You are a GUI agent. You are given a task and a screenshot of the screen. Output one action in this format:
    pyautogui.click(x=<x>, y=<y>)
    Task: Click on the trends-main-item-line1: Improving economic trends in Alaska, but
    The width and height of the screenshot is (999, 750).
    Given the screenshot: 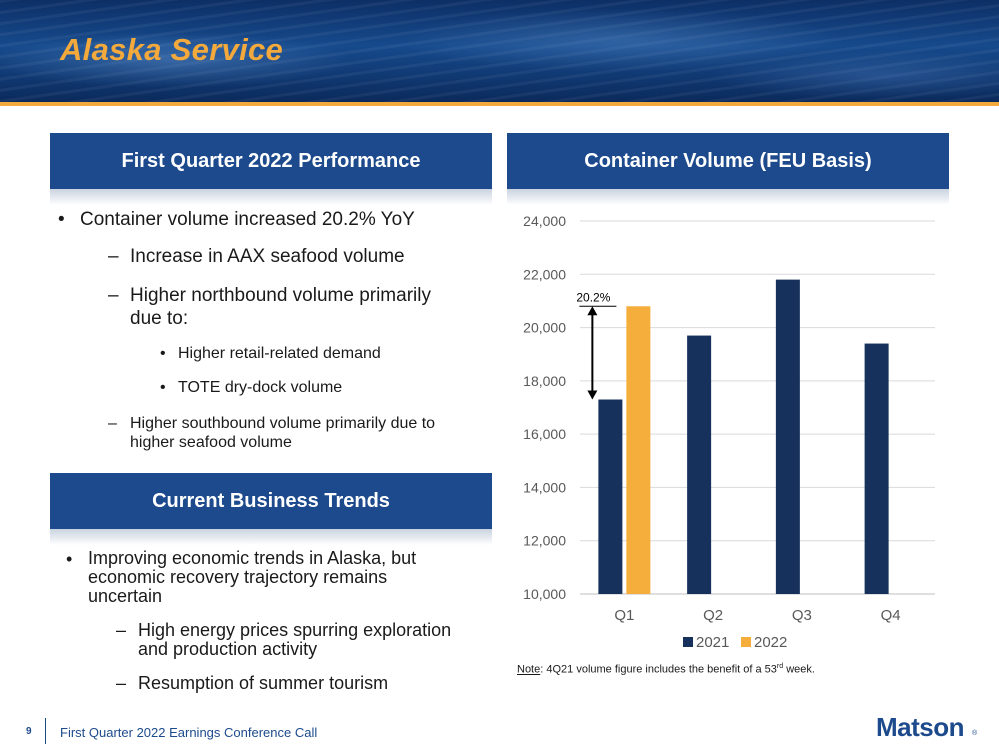 What is the action you would take?
    pyautogui.click(x=252, y=558)
    